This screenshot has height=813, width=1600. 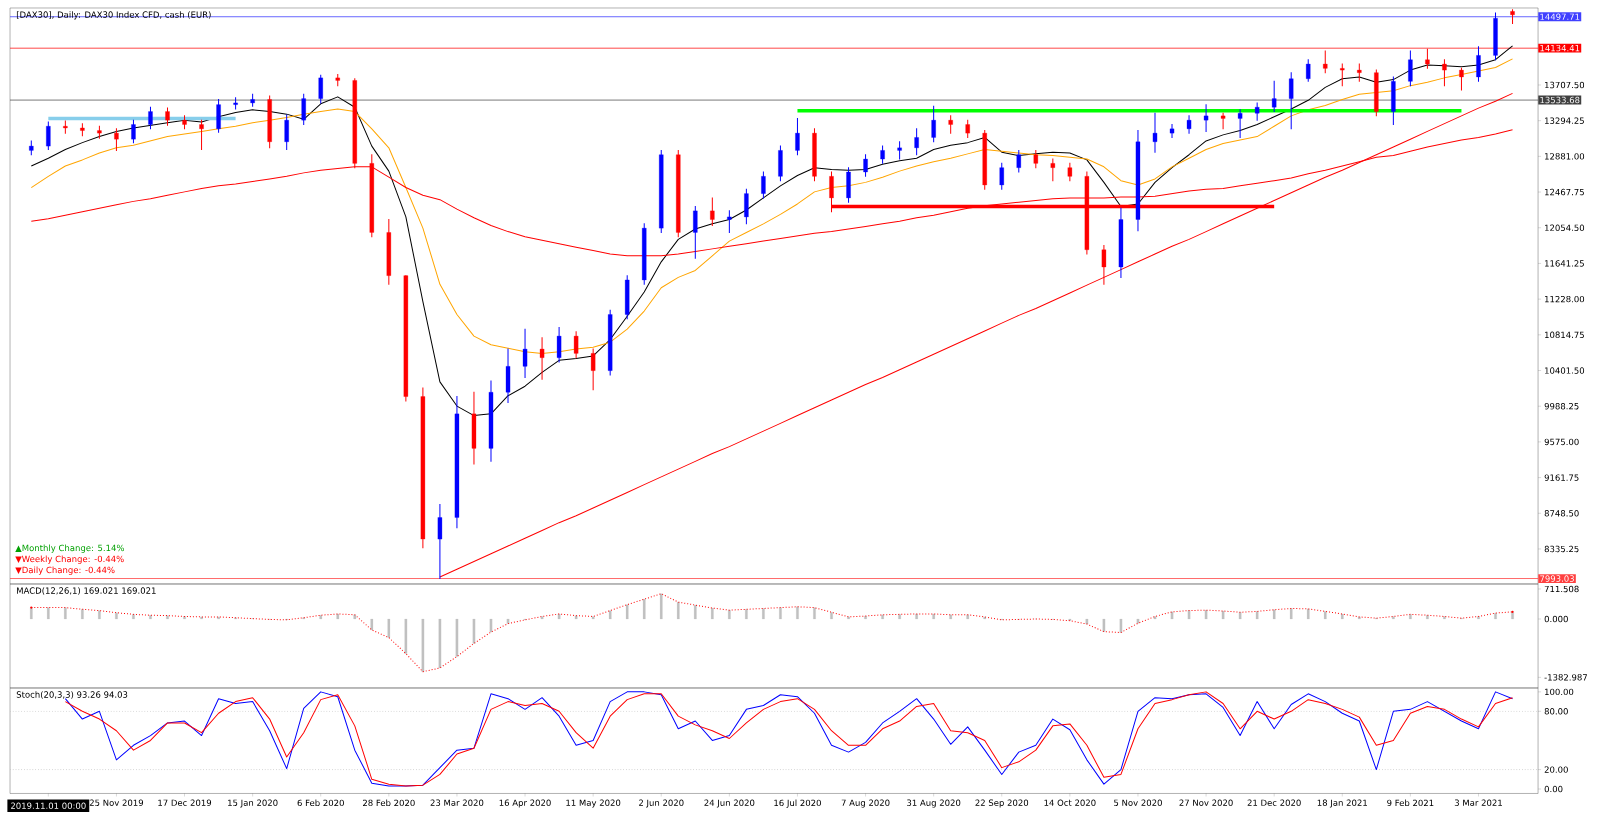 I want to click on chart-title: Stoch(20,3,3) 93.26 94.03, so click(x=72, y=695).